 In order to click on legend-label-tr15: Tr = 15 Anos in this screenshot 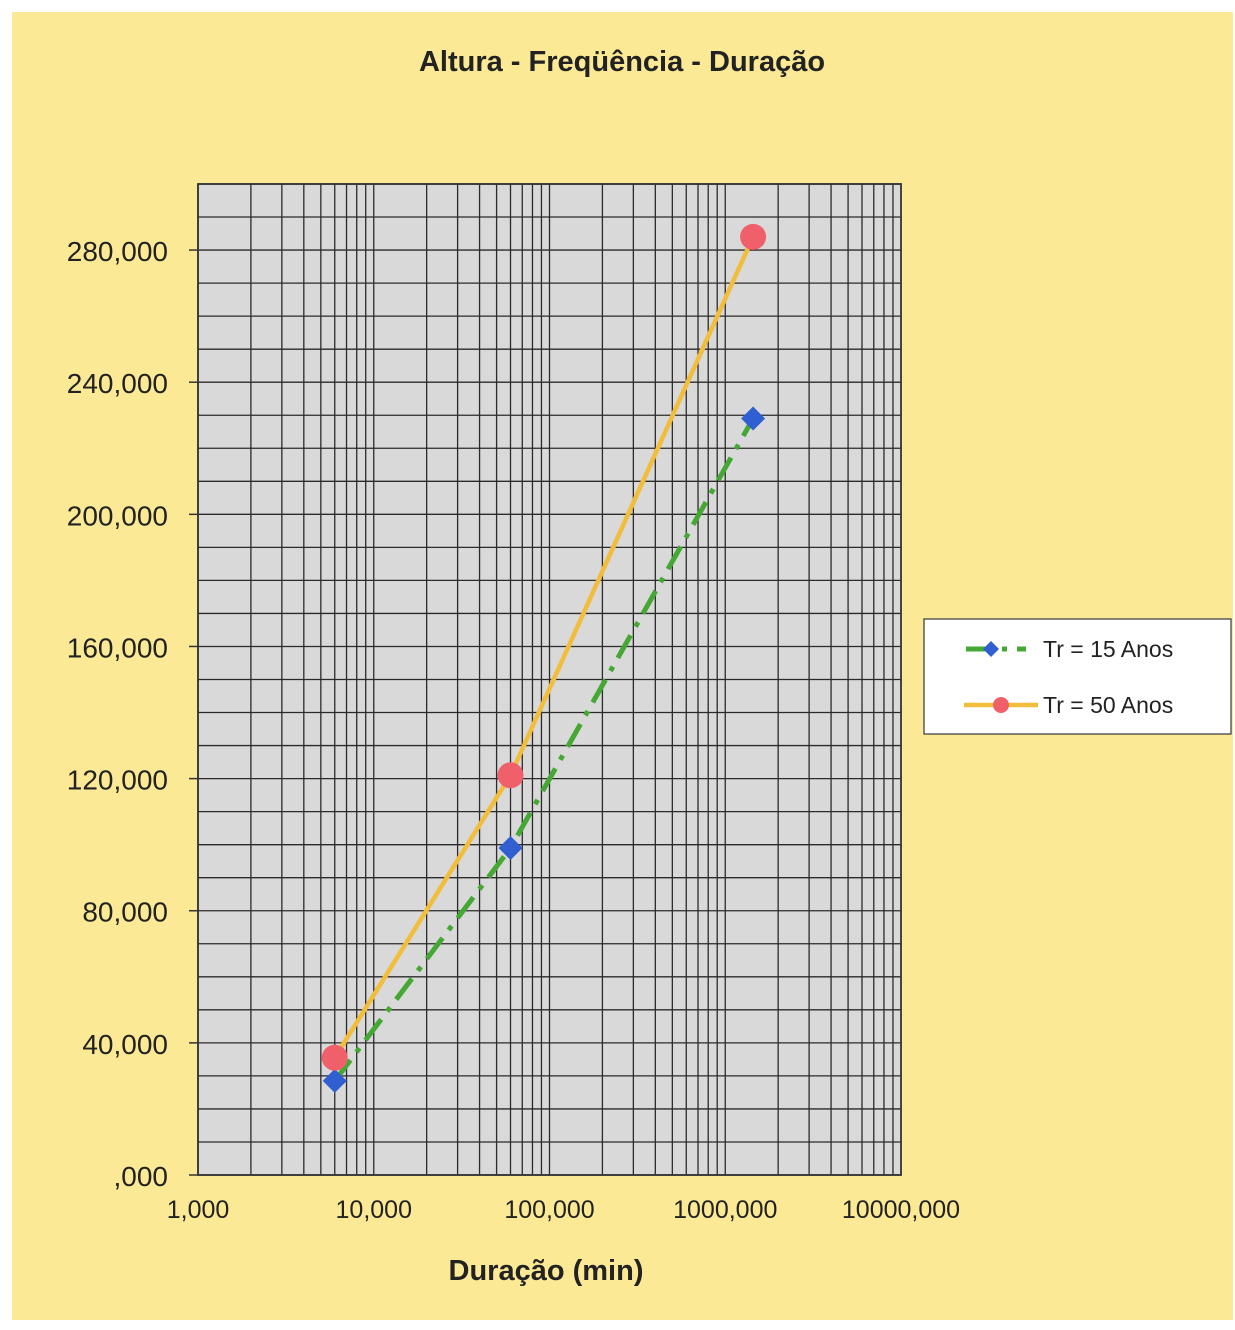, I will do `click(1108, 649)`.